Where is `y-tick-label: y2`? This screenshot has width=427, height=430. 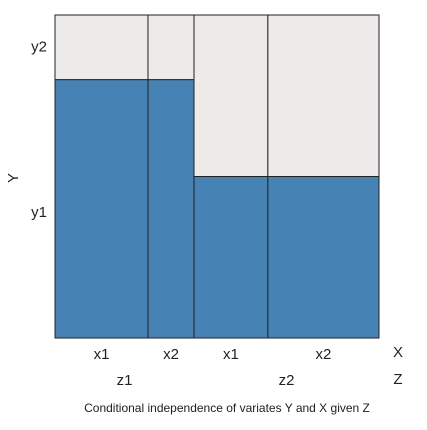
y-tick-label: y2 is located at coordinates (39, 46).